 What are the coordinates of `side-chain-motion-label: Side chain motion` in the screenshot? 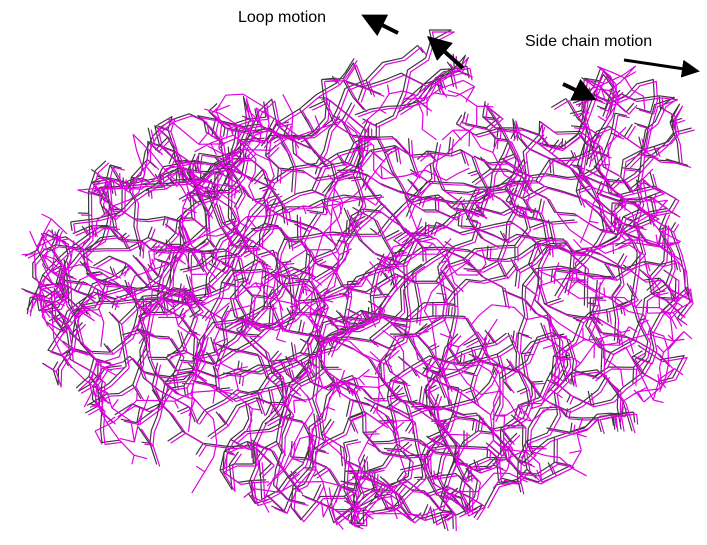 It's located at (589, 41).